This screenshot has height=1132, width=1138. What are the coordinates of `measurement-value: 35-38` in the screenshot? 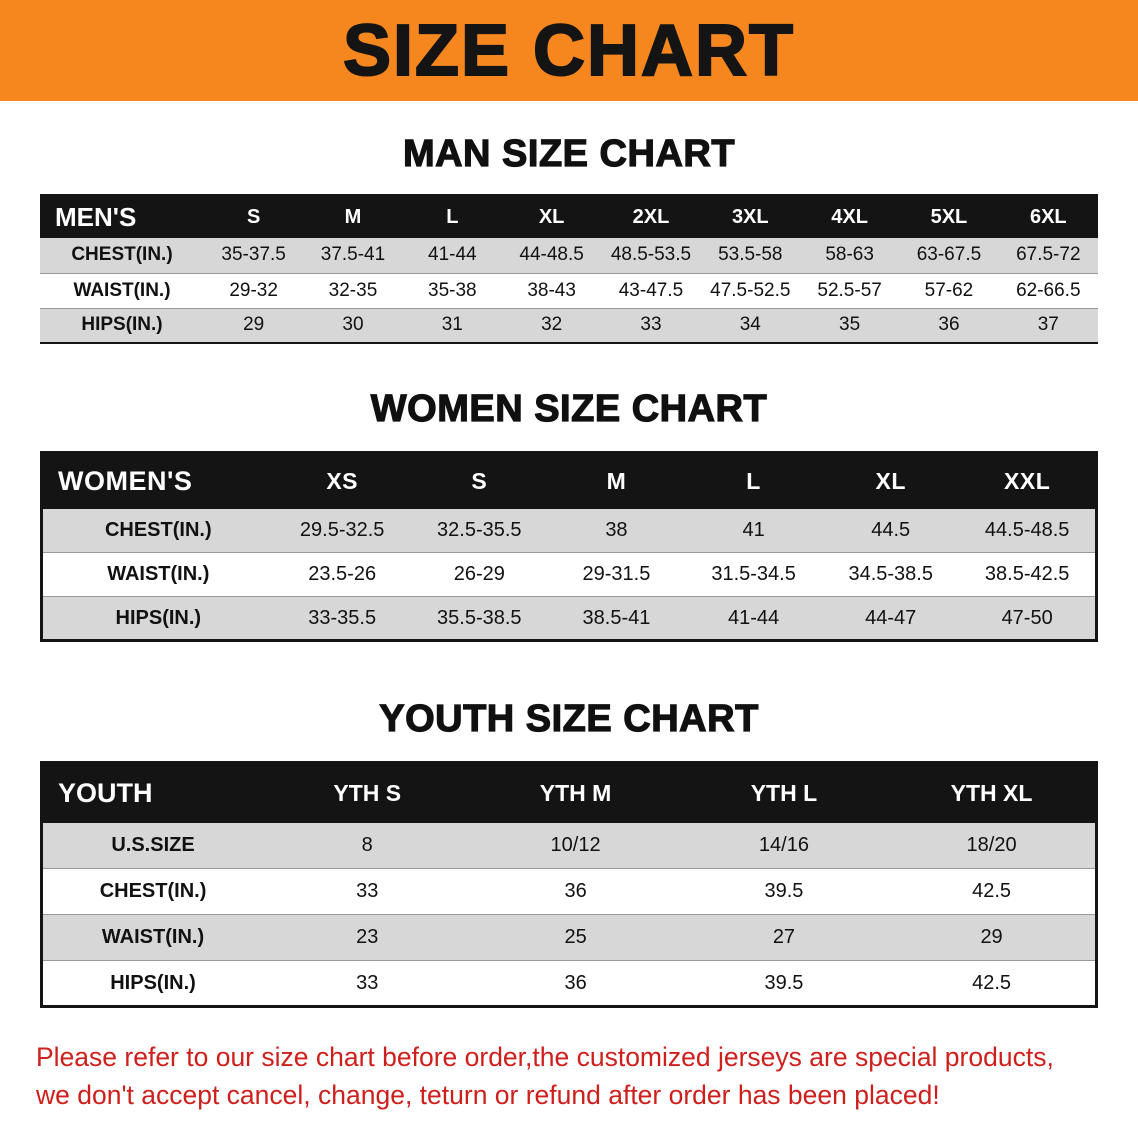 It's located at (452, 291).